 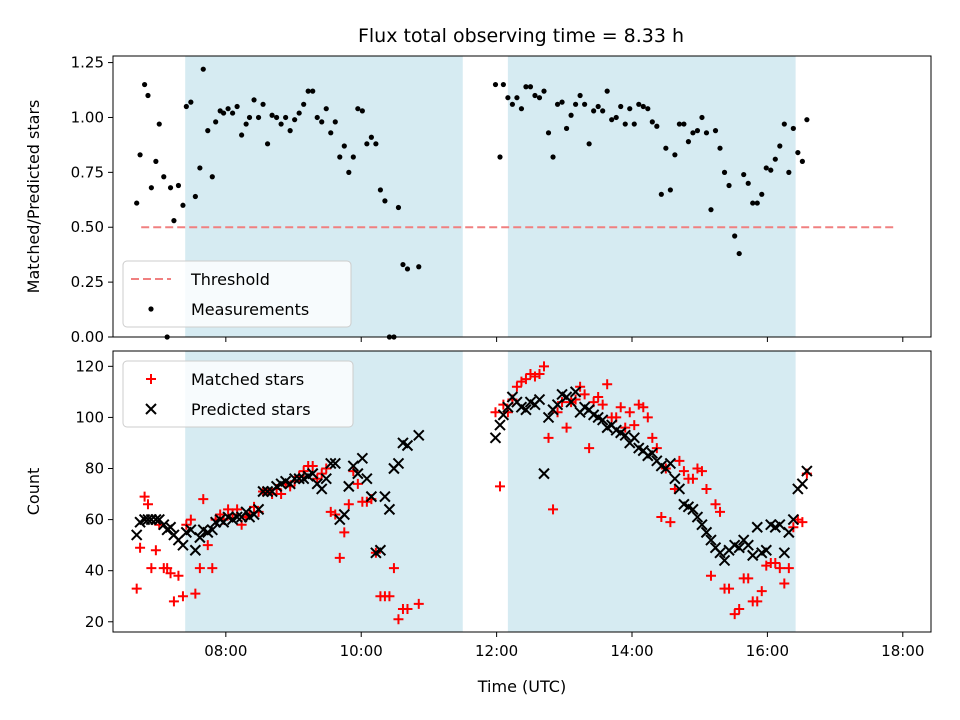 What do you see at coordinates (230, 279) in the screenshot?
I see `legend-label: Threshold` at bounding box center [230, 279].